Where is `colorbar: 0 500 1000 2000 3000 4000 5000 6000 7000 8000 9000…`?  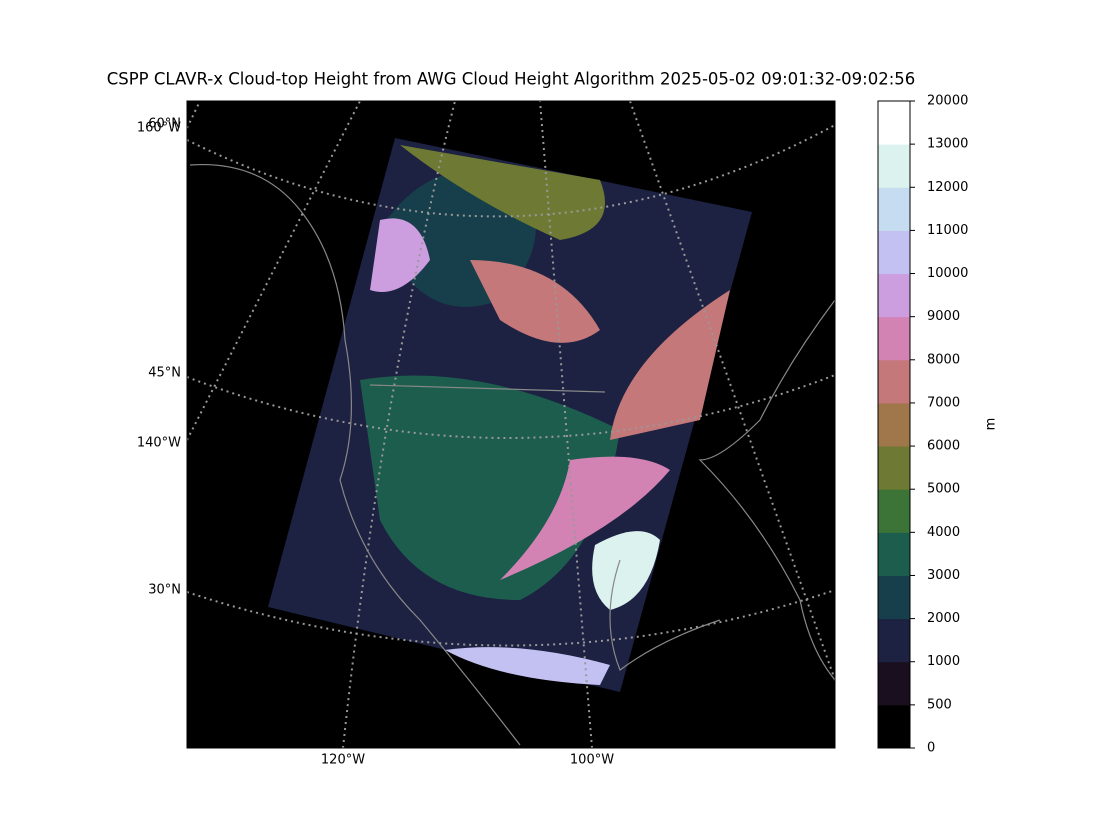
colorbar: 0 500 1000 2000 3000 4000 5000 6000 7000 8000 9000… is located at coordinates (922, 425).